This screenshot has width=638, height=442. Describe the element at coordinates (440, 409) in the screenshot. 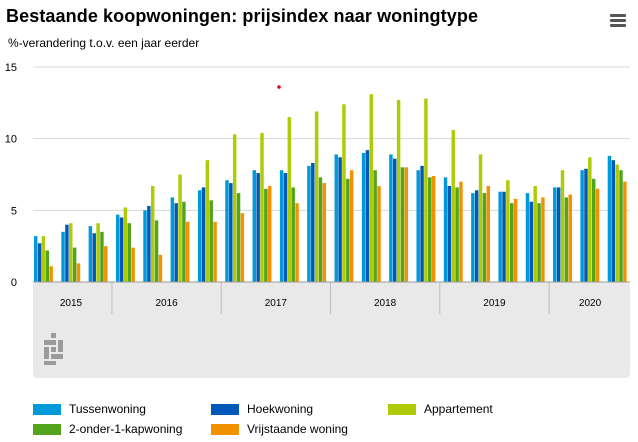

I see `legend-item-appartement: Appartement` at that location.